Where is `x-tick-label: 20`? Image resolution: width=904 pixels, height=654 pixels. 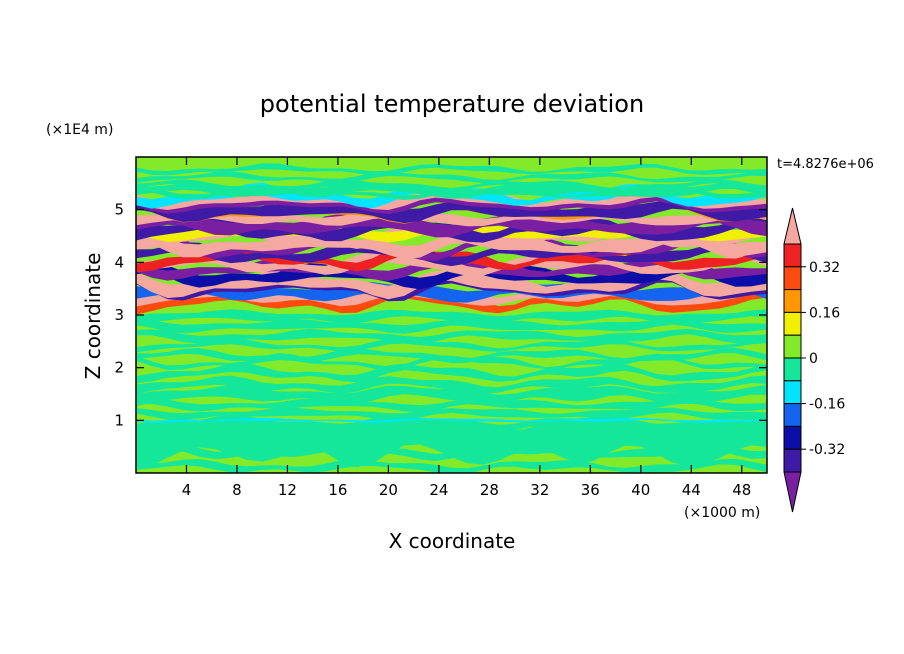
x-tick-label: 20 is located at coordinates (388, 490).